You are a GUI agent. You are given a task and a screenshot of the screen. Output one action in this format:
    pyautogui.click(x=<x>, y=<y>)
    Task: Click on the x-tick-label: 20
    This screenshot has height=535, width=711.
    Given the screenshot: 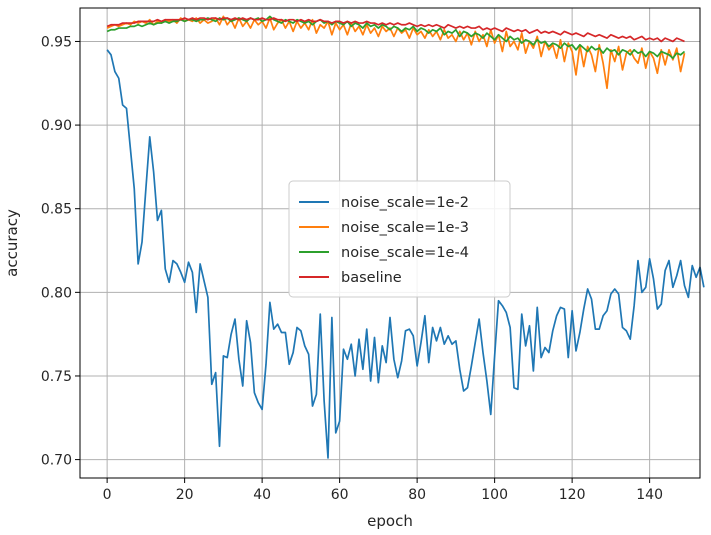 What is the action you would take?
    pyautogui.click(x=185, y=495)
    